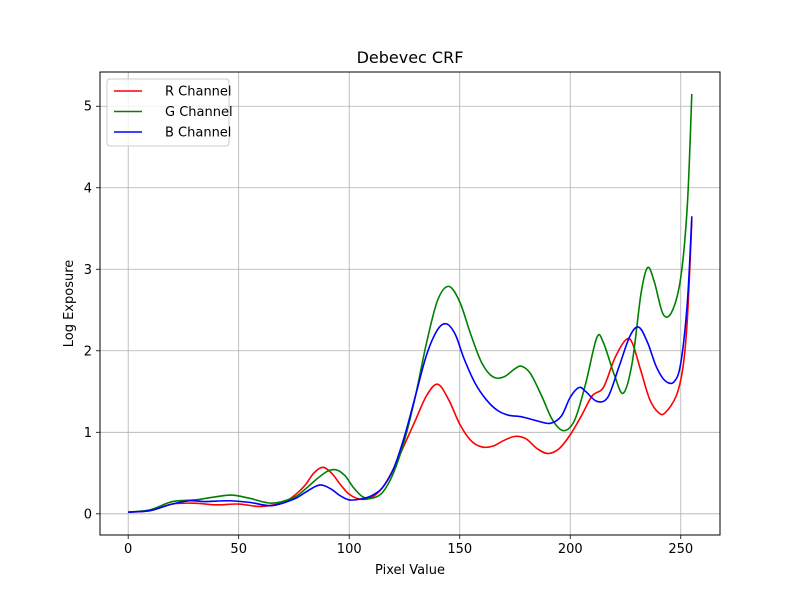  What do you see at coordinates (198, 133) in the screenshot?
I see `legend-label-b-channel: B Channel` at bounding box center [198, 133].